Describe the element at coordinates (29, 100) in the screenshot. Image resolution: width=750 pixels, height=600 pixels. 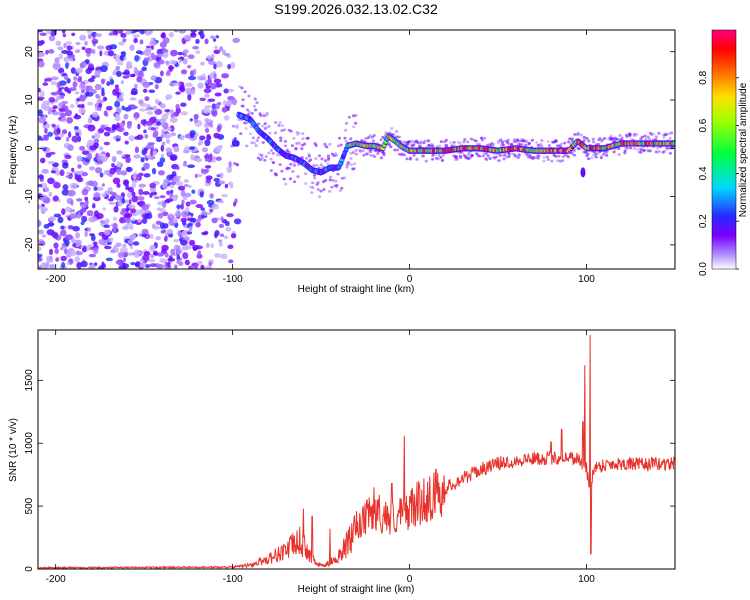
I see `spectrogram-y-tick-label: 10` at that location.